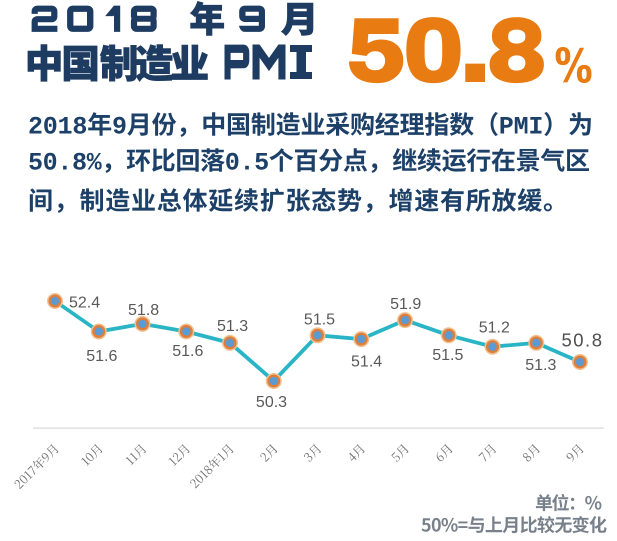  What do you see at coordinates (143, 310) in the screenshot?
I see `svg-text: 51.8` at bounding box center [143, 310].